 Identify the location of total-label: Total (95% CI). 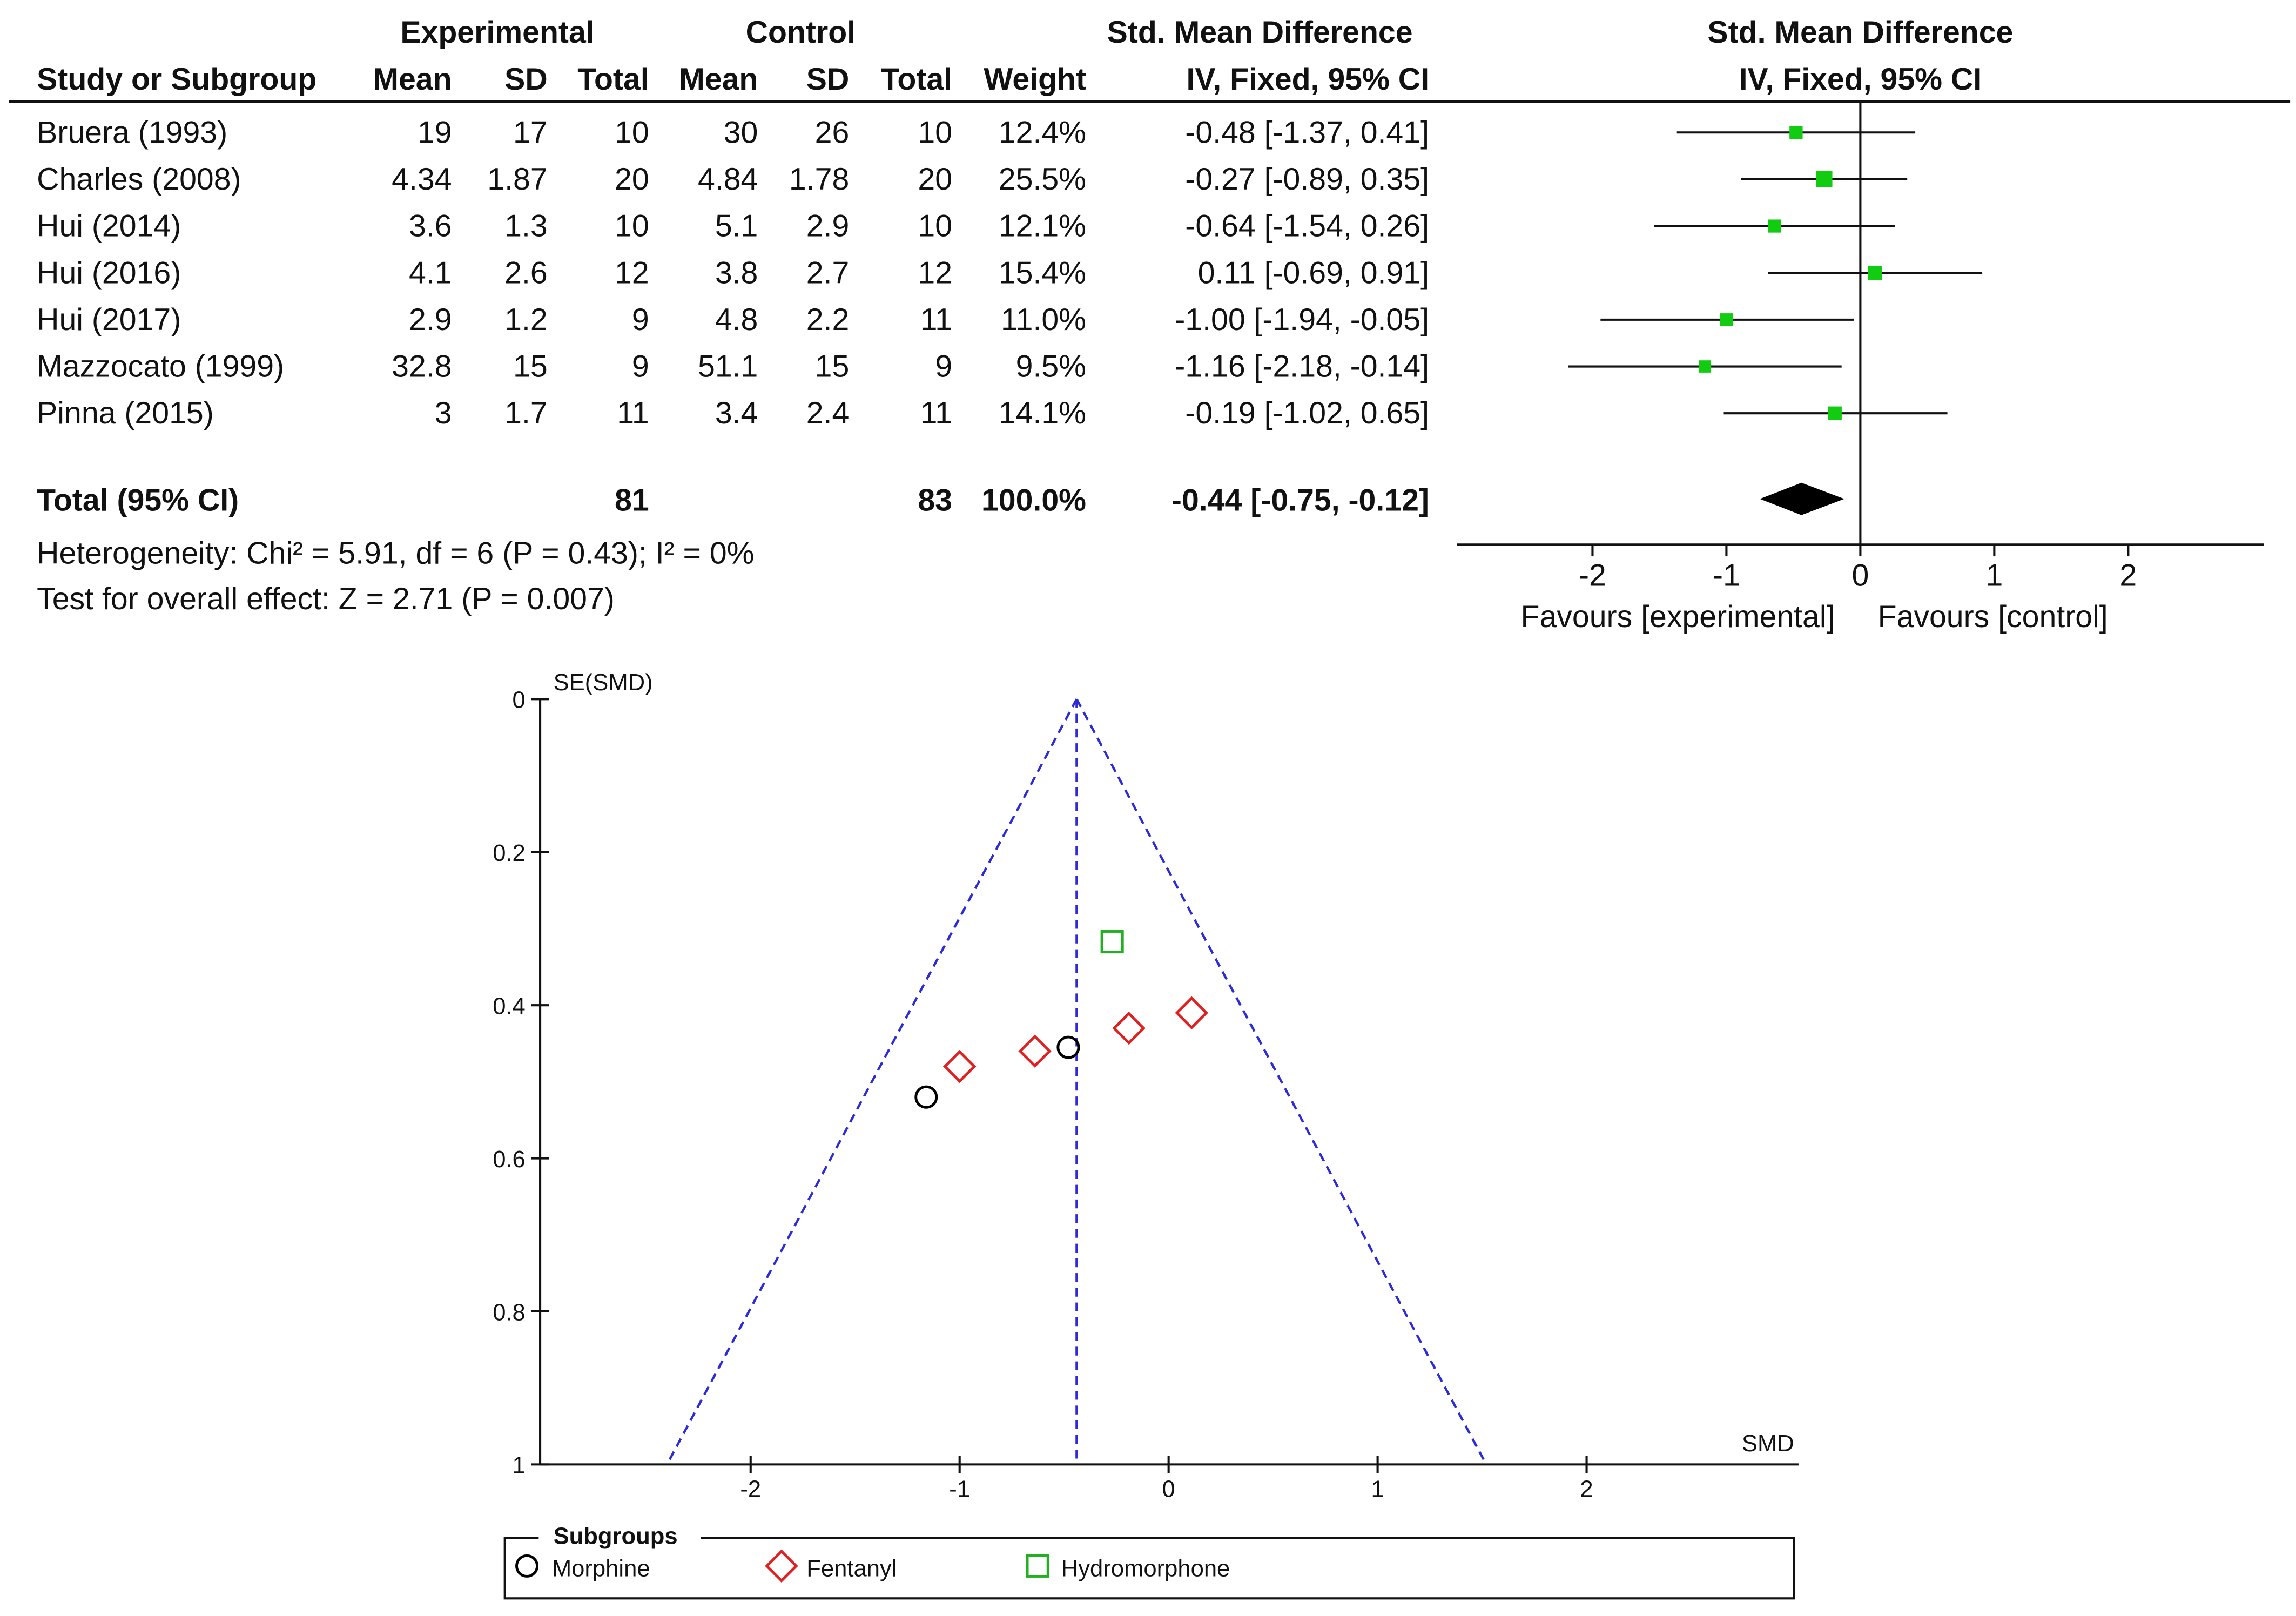
(138, 501).